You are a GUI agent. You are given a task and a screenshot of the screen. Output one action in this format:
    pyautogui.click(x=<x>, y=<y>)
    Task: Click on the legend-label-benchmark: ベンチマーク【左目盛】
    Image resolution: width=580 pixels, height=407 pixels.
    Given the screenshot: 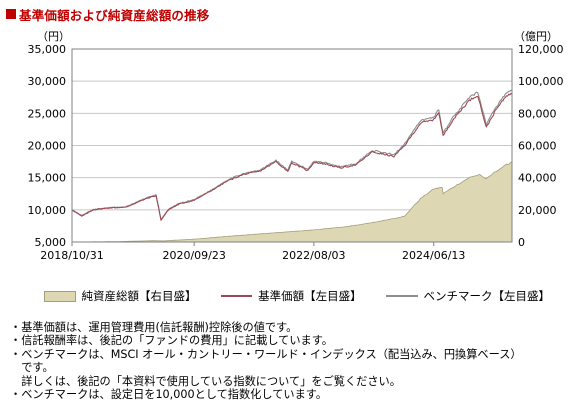 What is the action you would take?
    pyautogui.click(x=487, y=296)
    